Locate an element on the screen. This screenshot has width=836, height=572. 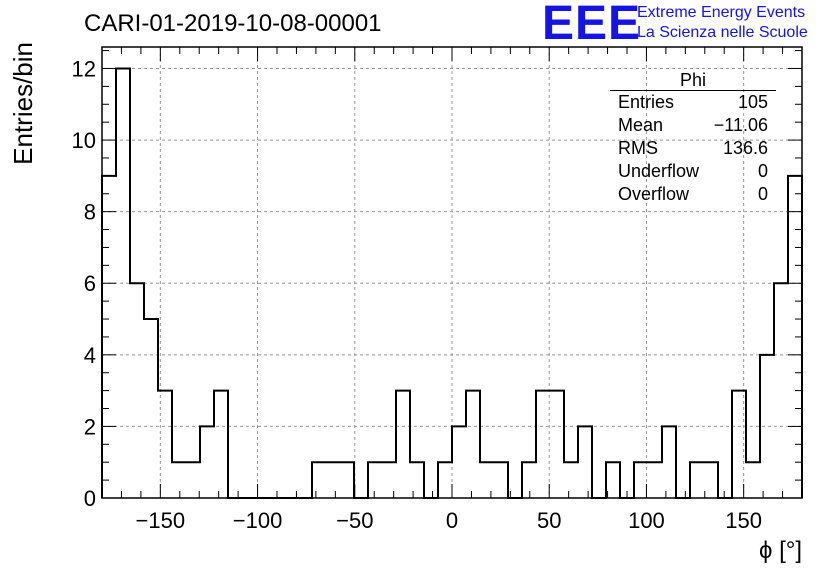
stats-value: 136.6 is located at coordinates (745, 148).